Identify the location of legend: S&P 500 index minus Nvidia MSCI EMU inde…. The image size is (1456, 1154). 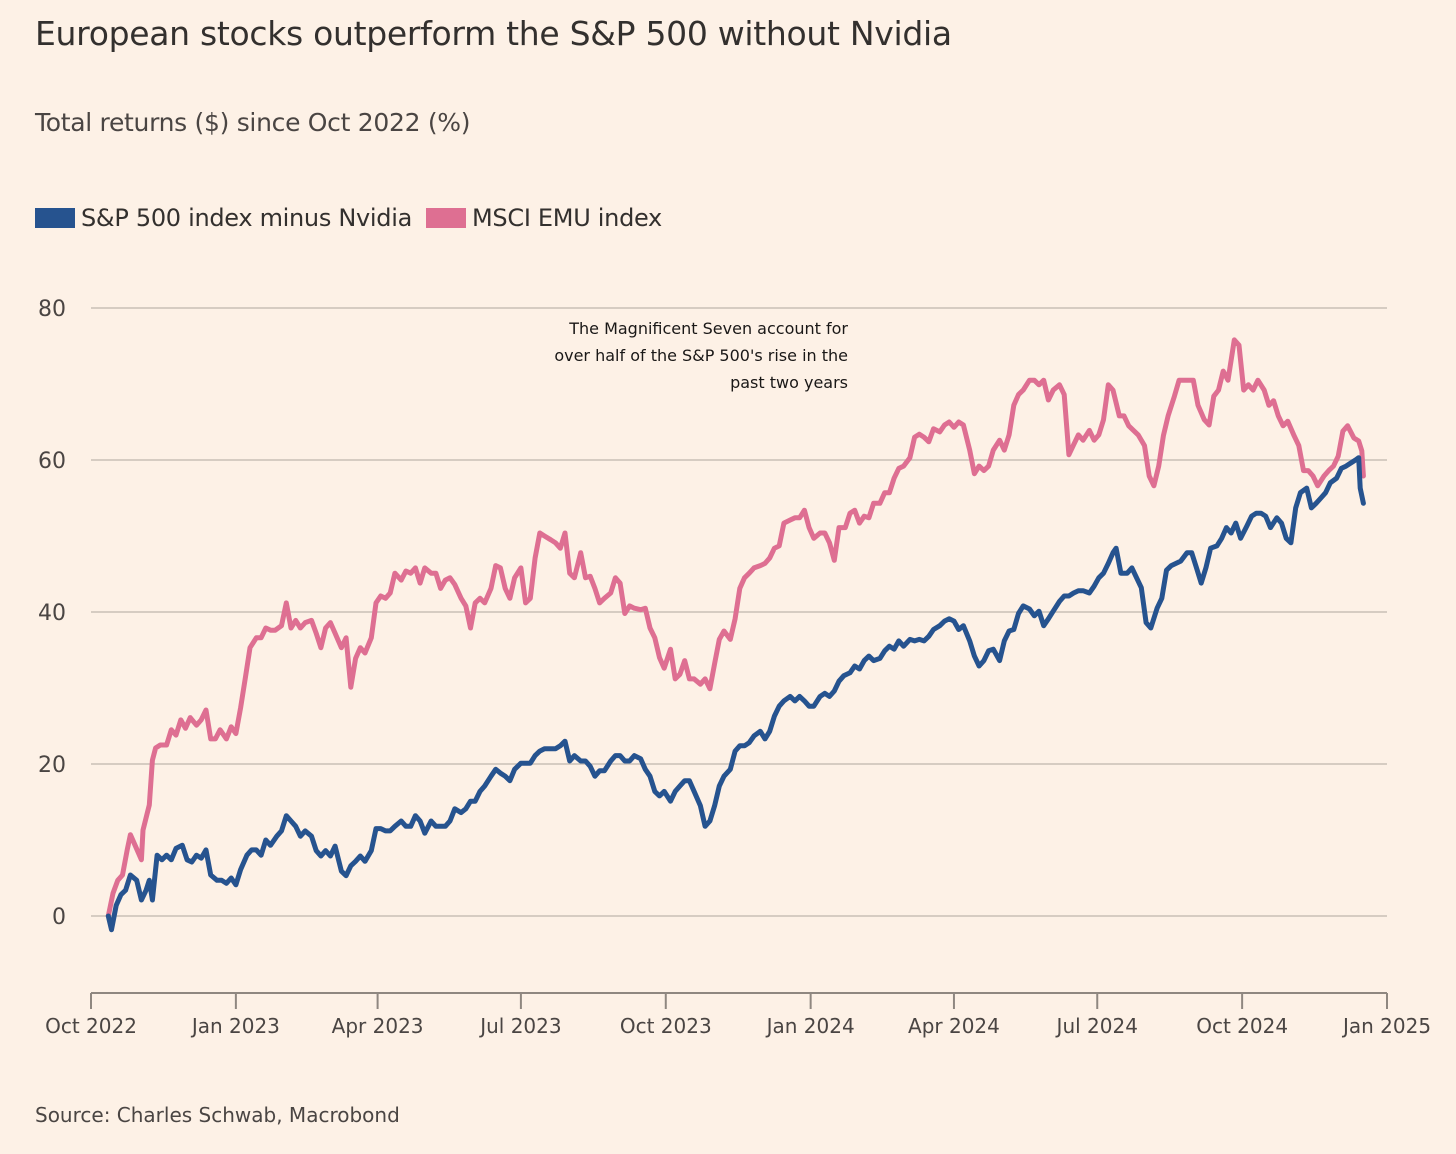
(355, 218).